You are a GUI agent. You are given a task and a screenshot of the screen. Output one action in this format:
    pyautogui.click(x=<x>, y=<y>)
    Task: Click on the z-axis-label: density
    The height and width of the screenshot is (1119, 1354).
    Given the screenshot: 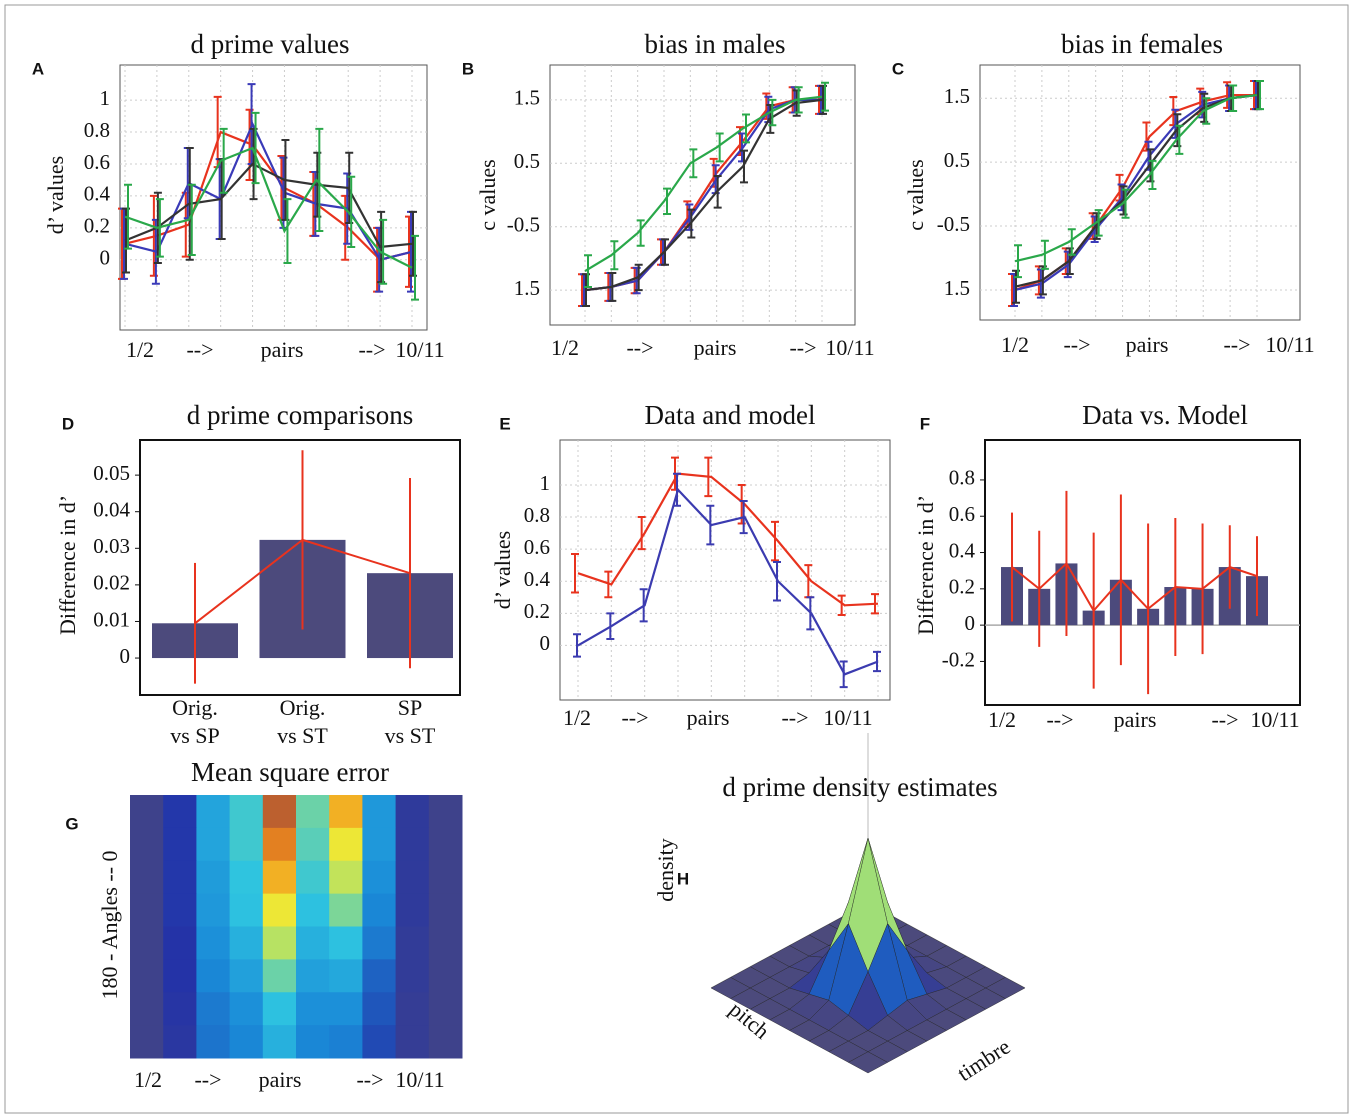 What is the action you would take?
    pyautogui.click(x=665, y=870)
    